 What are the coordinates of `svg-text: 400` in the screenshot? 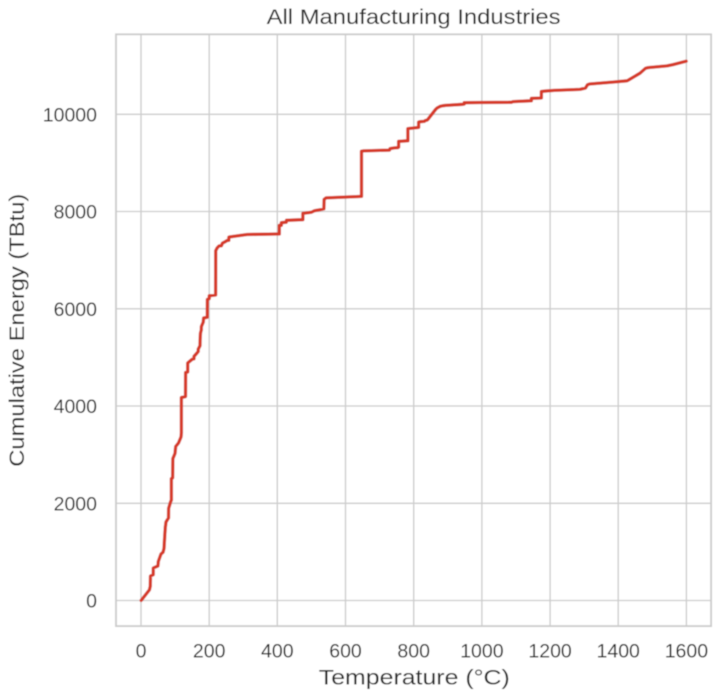 It's located at (277, 652).